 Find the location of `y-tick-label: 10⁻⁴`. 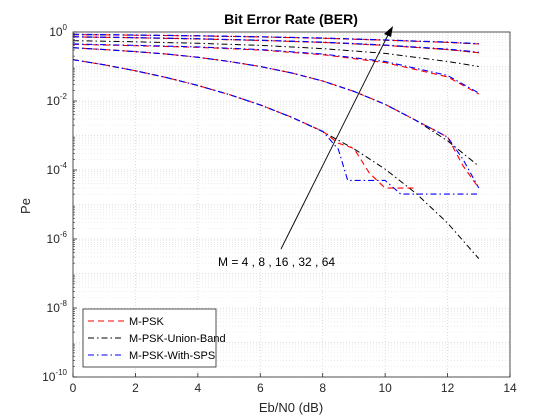

y-tick-label: 10⁻⁴ is located at coordinates (57, 169).